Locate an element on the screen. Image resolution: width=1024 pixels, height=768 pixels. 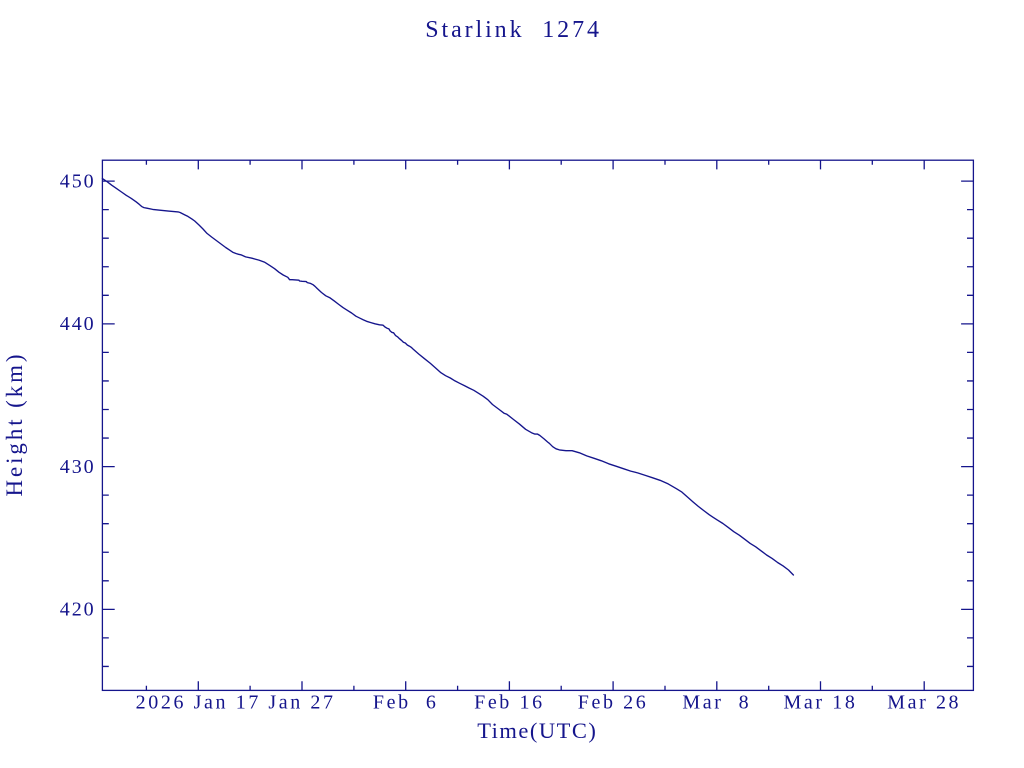
svg-text: Feb 6 is located at coordinates (406, 703).